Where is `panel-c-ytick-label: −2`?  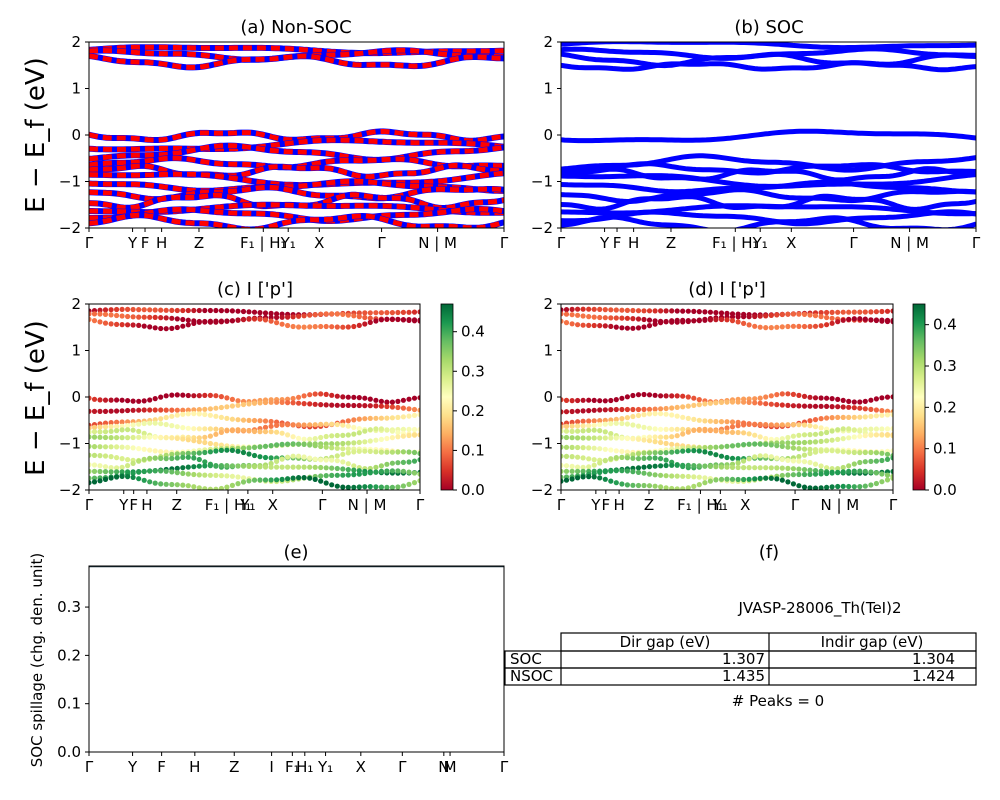 panel-c-ytick-label: −2 is located at coordinates (70, 490).